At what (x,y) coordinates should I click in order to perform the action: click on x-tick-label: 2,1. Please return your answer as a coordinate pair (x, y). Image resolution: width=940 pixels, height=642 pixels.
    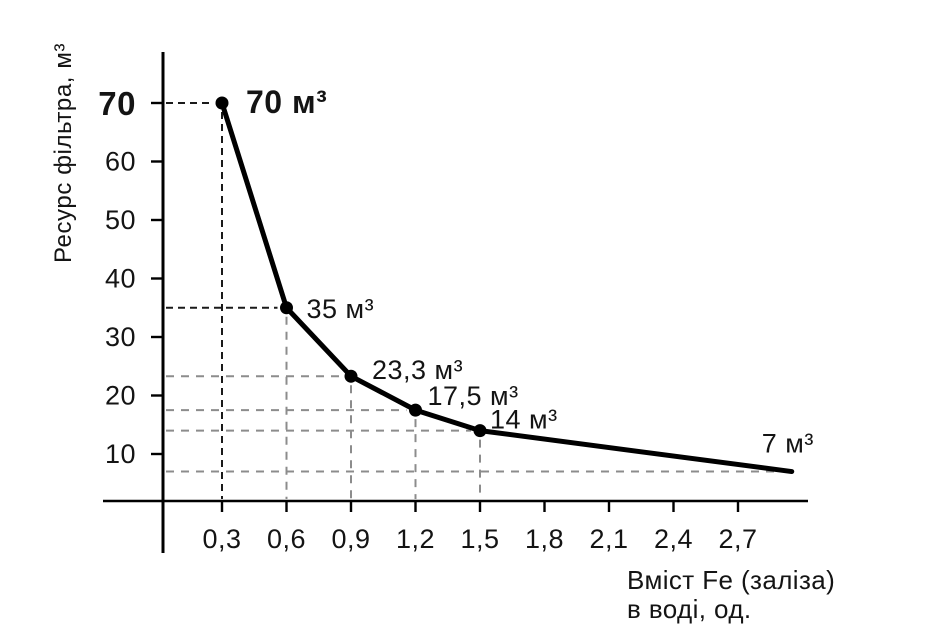
    Looking at the image, I should click on (608, 539).